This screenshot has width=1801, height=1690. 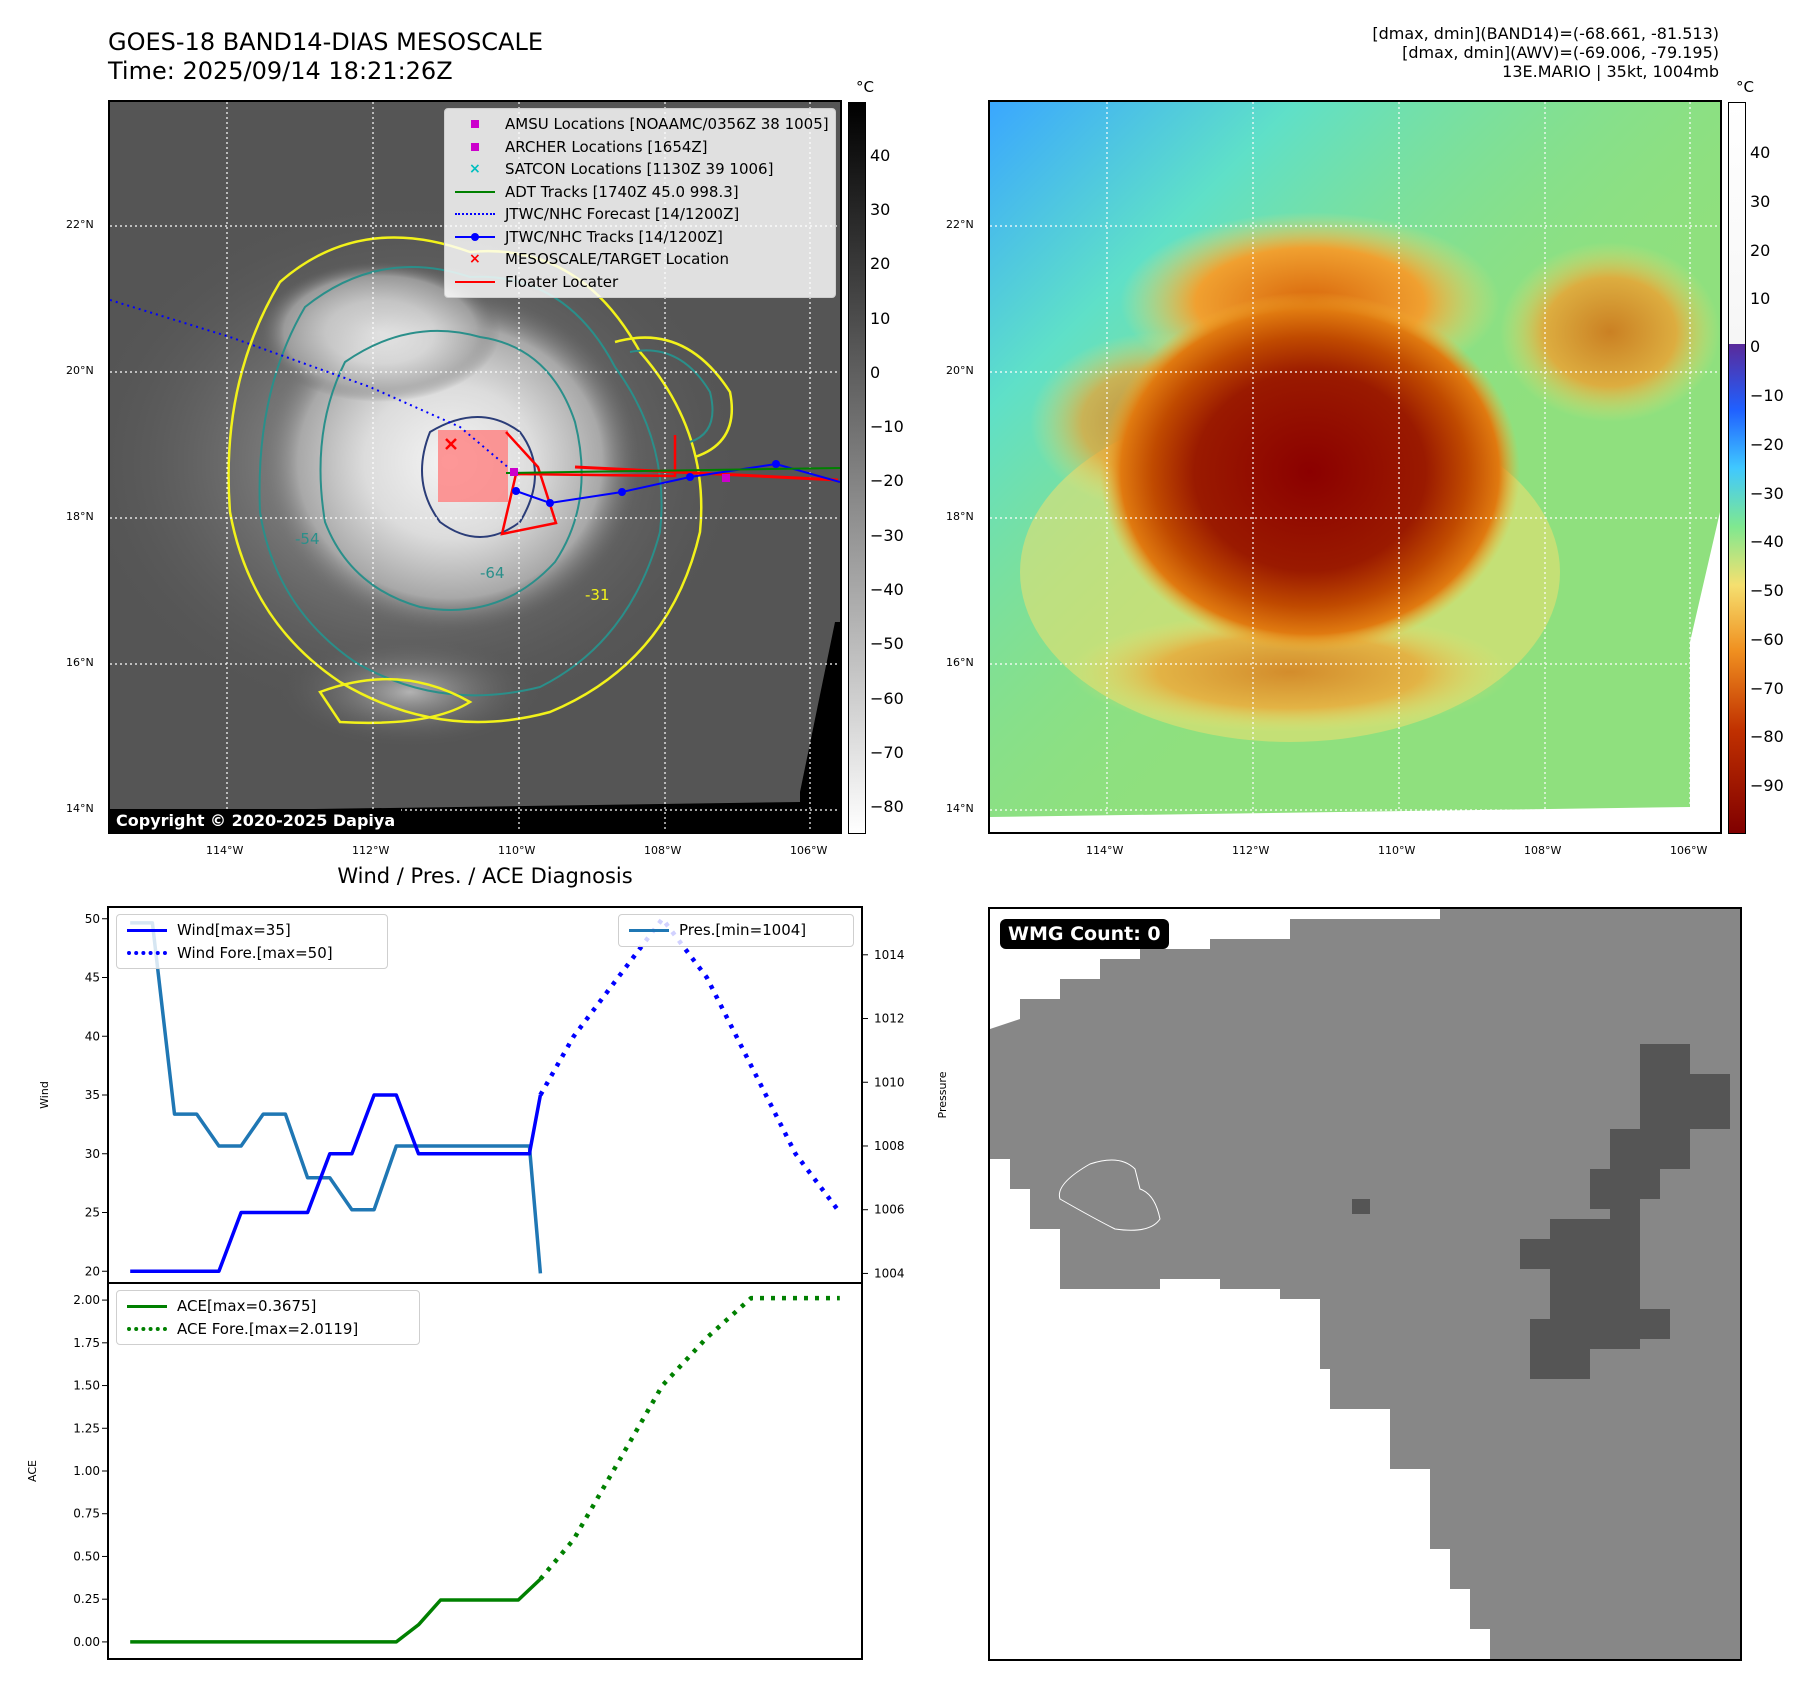 I want to click on legend-wind-forecast: Wind Fore.[max=50], so click(x=253, y=953).